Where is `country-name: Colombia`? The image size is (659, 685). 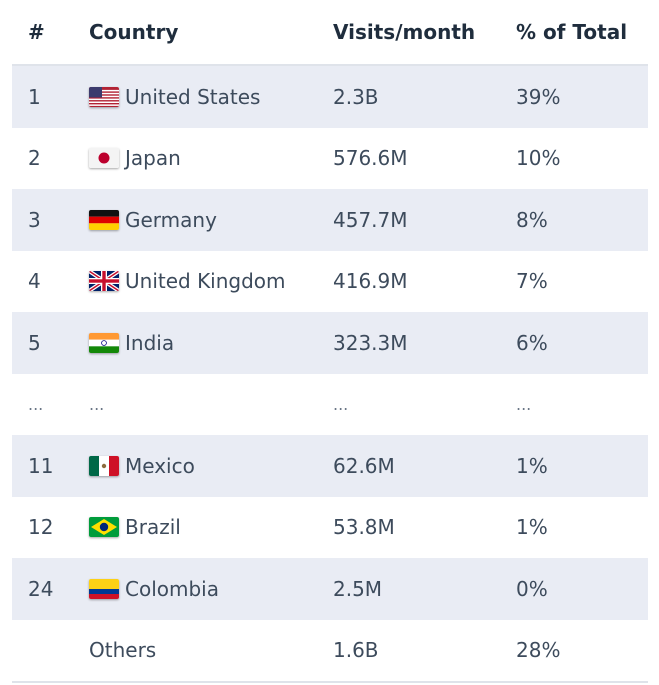
country-name: Colombia is located at coordinates (172, 588).